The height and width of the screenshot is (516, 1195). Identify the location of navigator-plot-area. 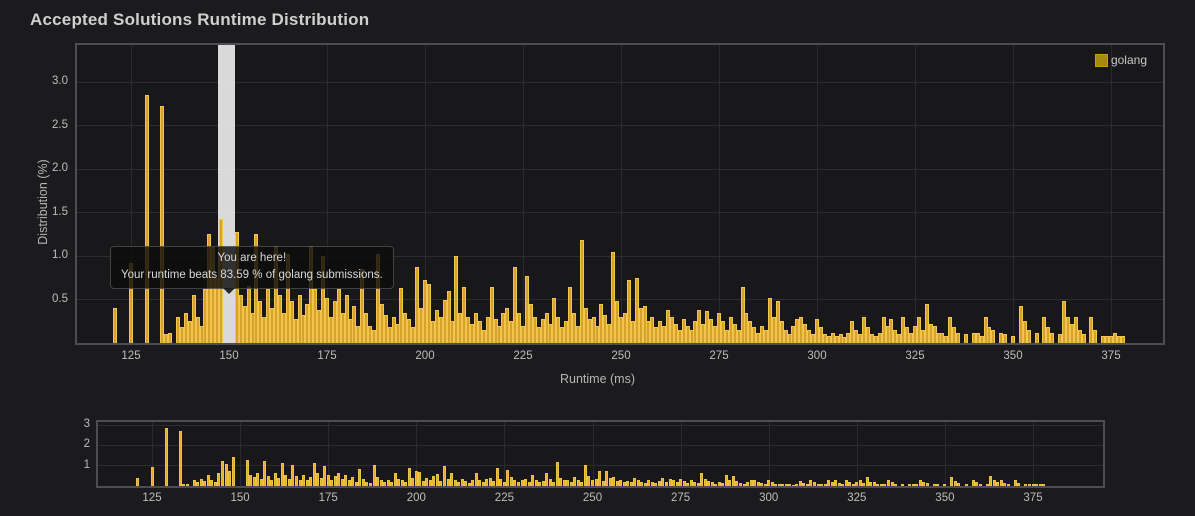
(600, 454).